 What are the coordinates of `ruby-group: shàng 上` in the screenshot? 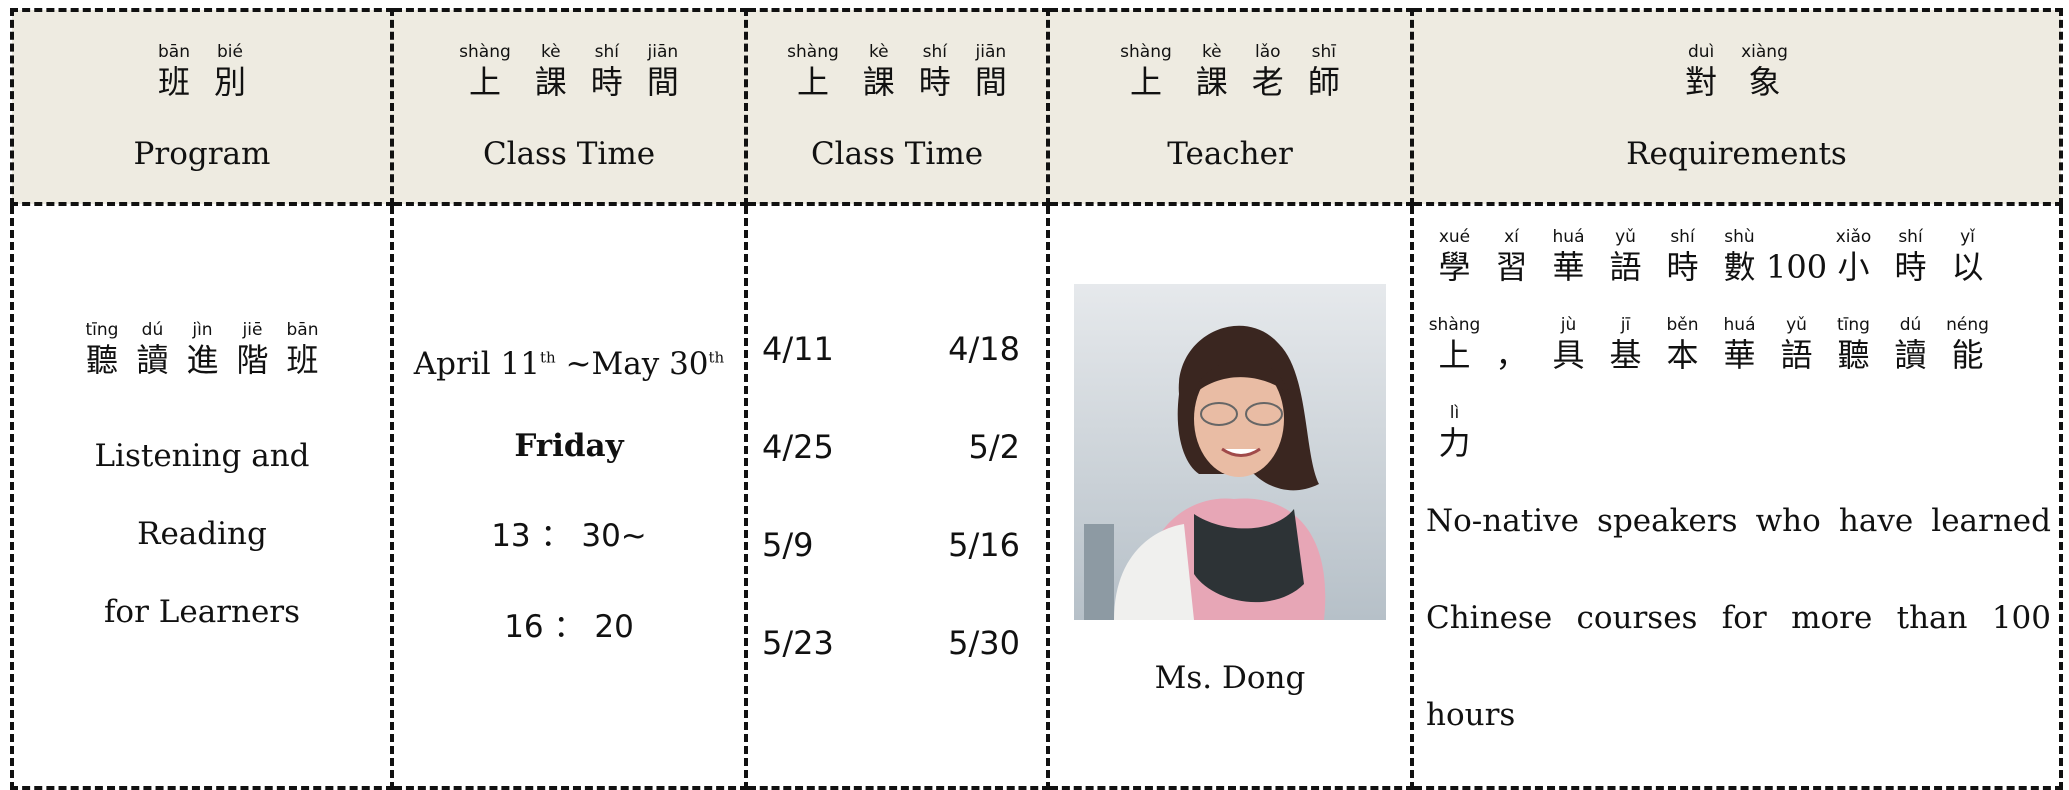 It's located at (1454, 342).